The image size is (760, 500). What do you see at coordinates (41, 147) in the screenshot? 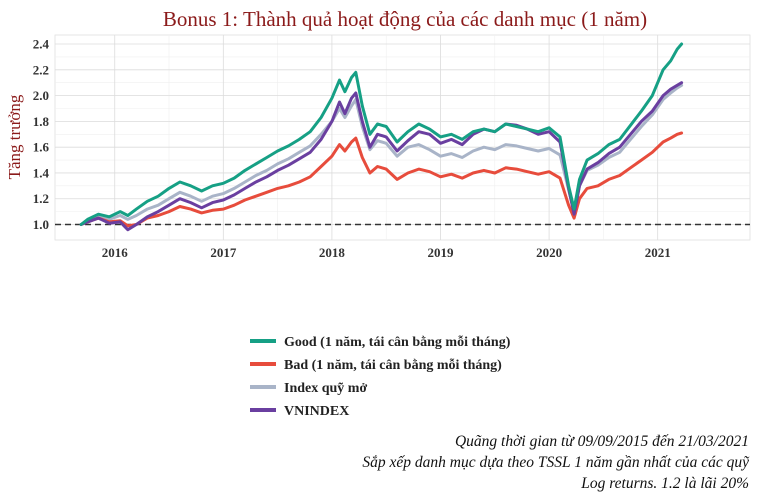
I see `y-tick-label: 1.6` at bounding box center [41, 147].